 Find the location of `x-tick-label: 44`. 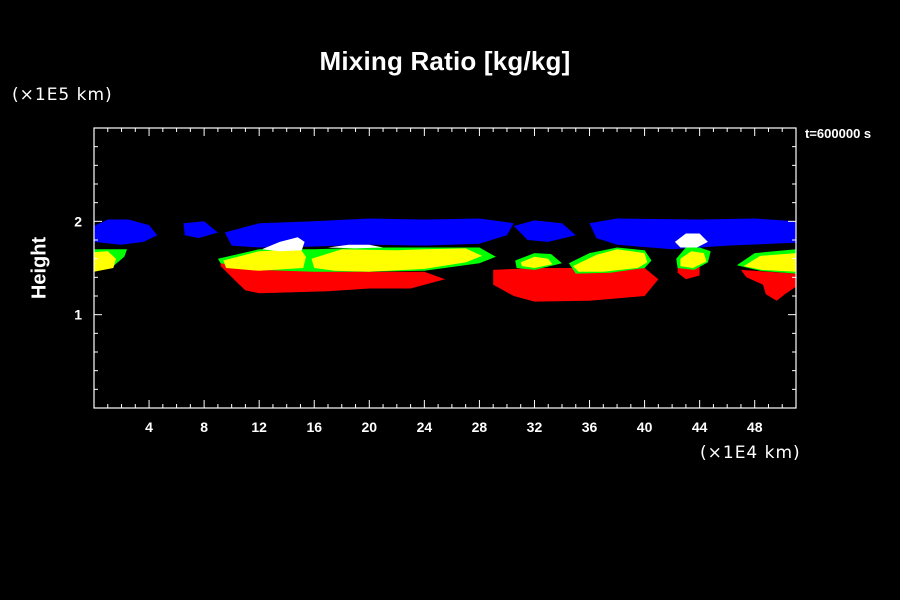

x-tick-label: 44 is located at coordinates (700, 427).